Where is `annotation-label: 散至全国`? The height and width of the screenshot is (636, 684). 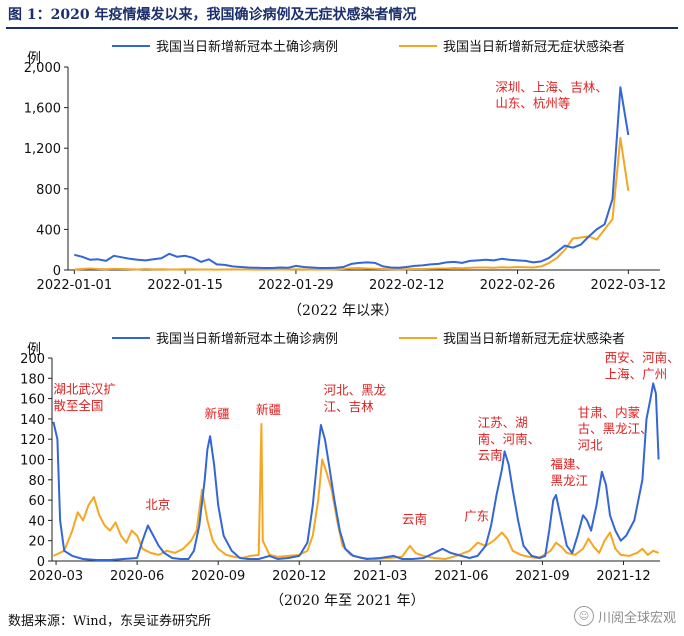
annotation-label: 散至全国 is located at coordinates (78, 405).